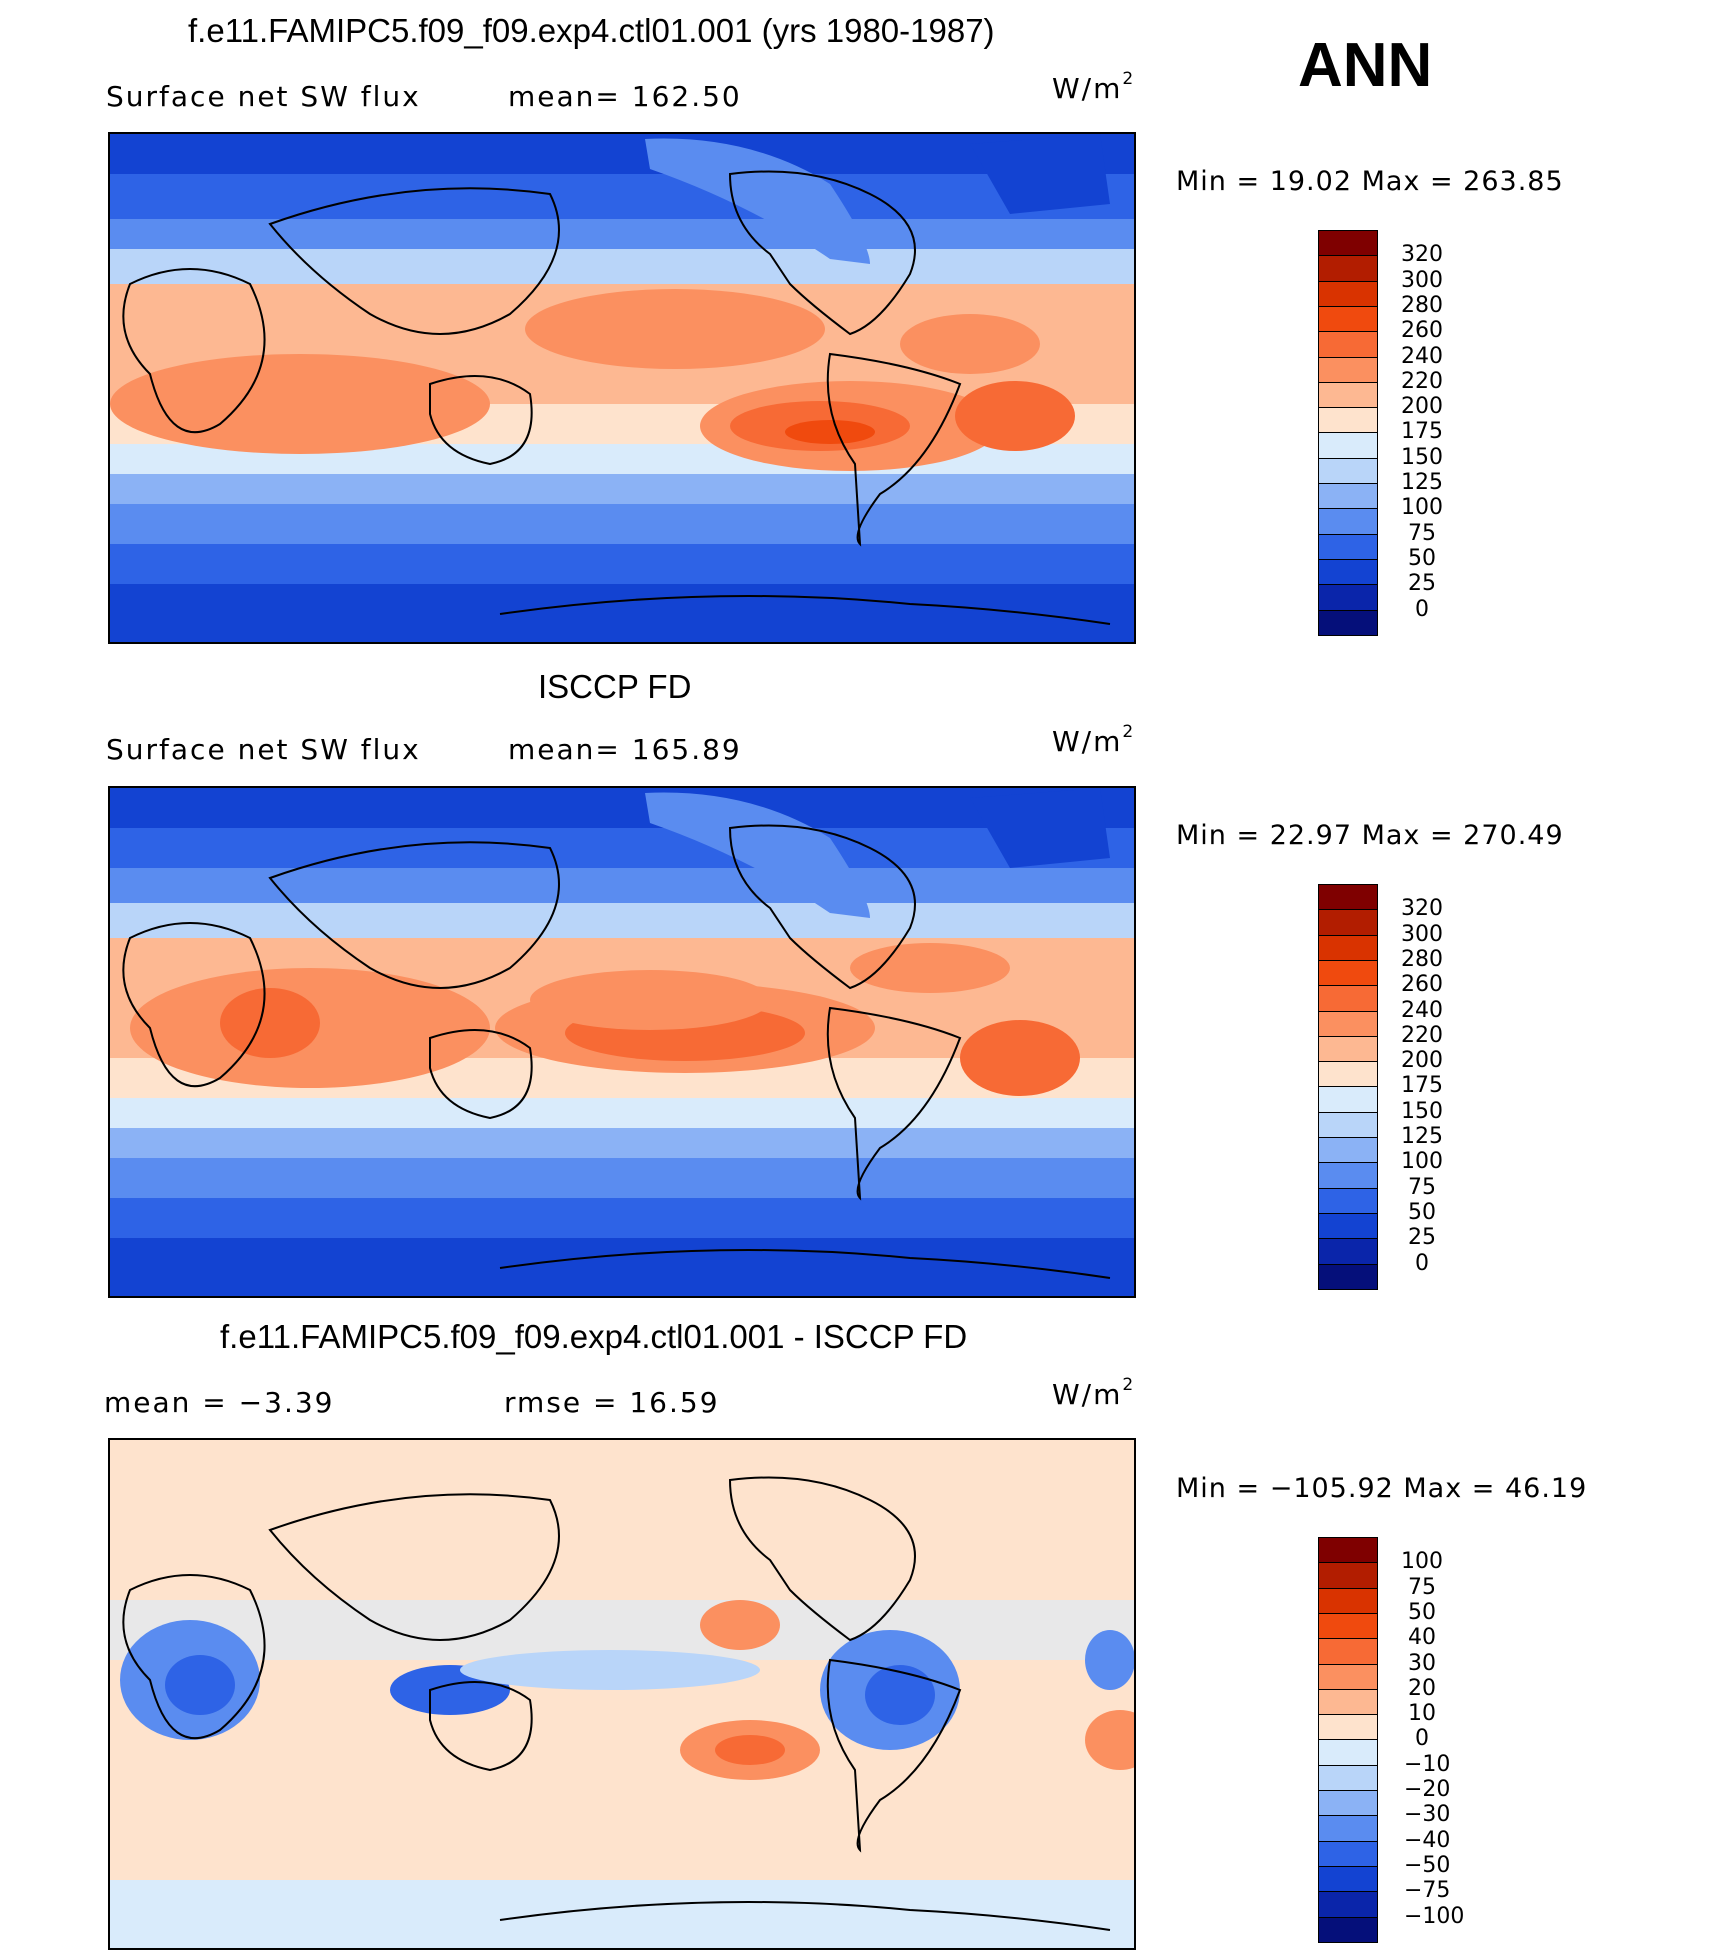  Describe the element at coordinates (1427, 1865) in the screenshot. I see `colorbar-label: −50` at that location.